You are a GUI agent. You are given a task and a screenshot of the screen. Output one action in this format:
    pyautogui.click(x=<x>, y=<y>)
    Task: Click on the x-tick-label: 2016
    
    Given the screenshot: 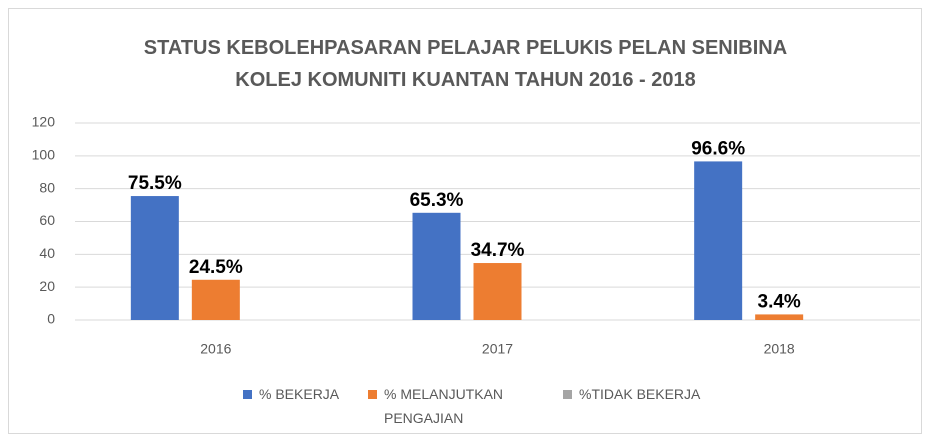 What is the action you would take?
    pyautogui.click(x=215, y=349)
    